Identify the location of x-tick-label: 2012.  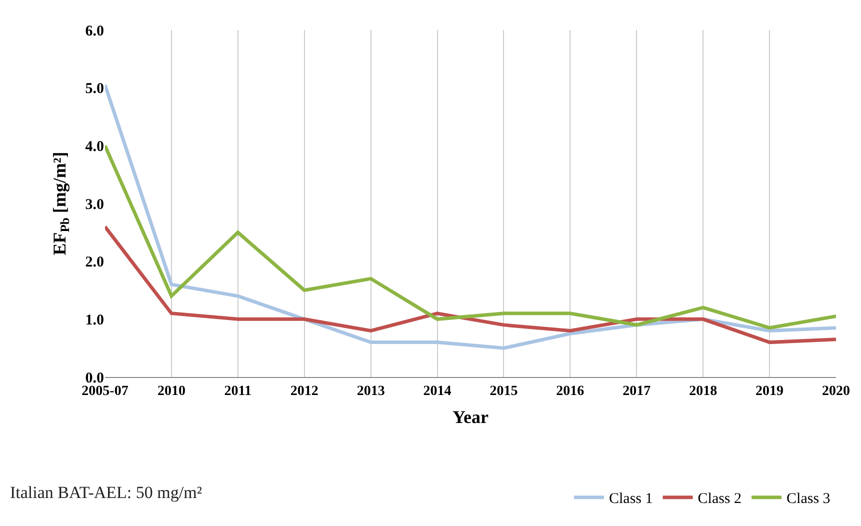
(304, 391).